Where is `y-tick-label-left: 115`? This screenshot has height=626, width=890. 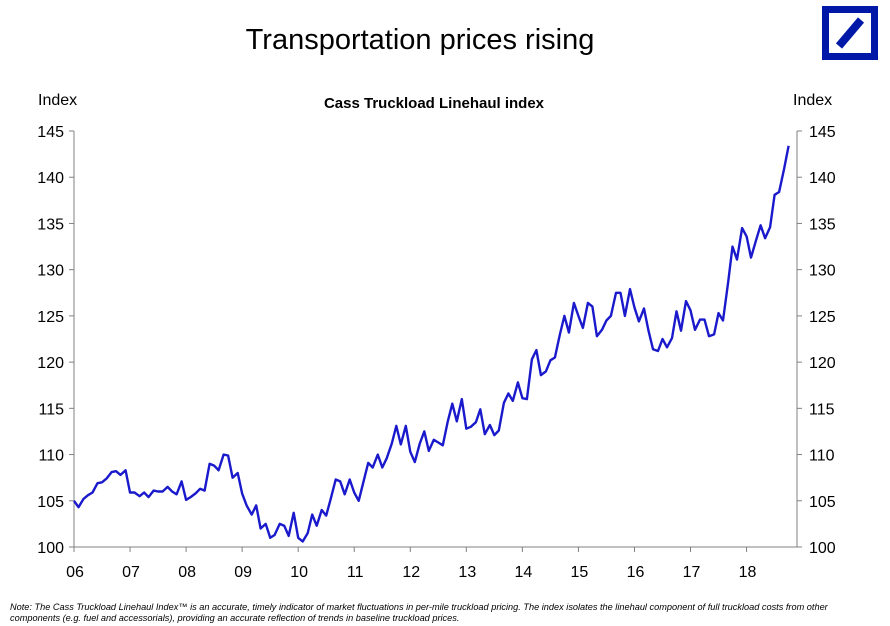 y-tick-label-left: 115 is located at coordinates (51, 409).